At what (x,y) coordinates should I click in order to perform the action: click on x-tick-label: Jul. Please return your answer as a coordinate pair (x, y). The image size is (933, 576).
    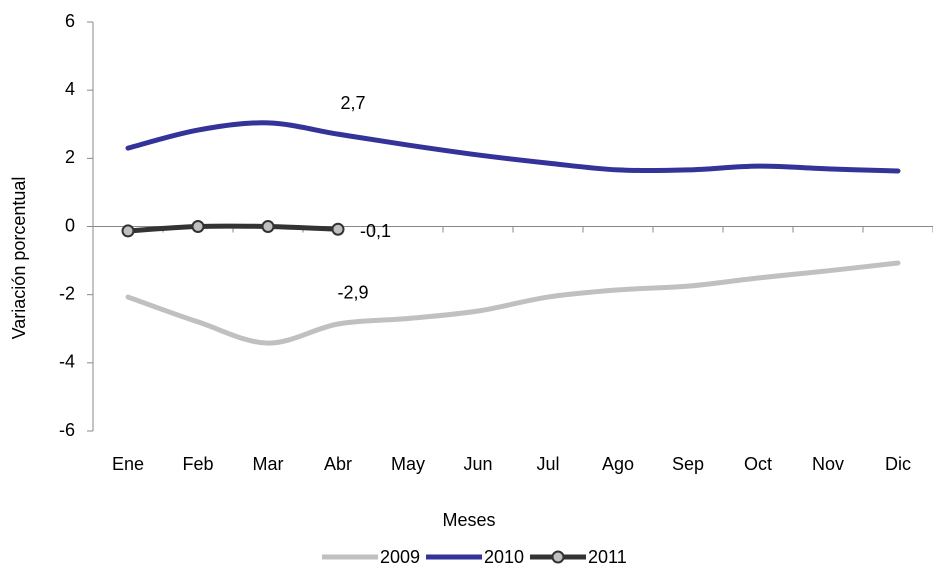
    Looking at the image, I should click on (547, 464).